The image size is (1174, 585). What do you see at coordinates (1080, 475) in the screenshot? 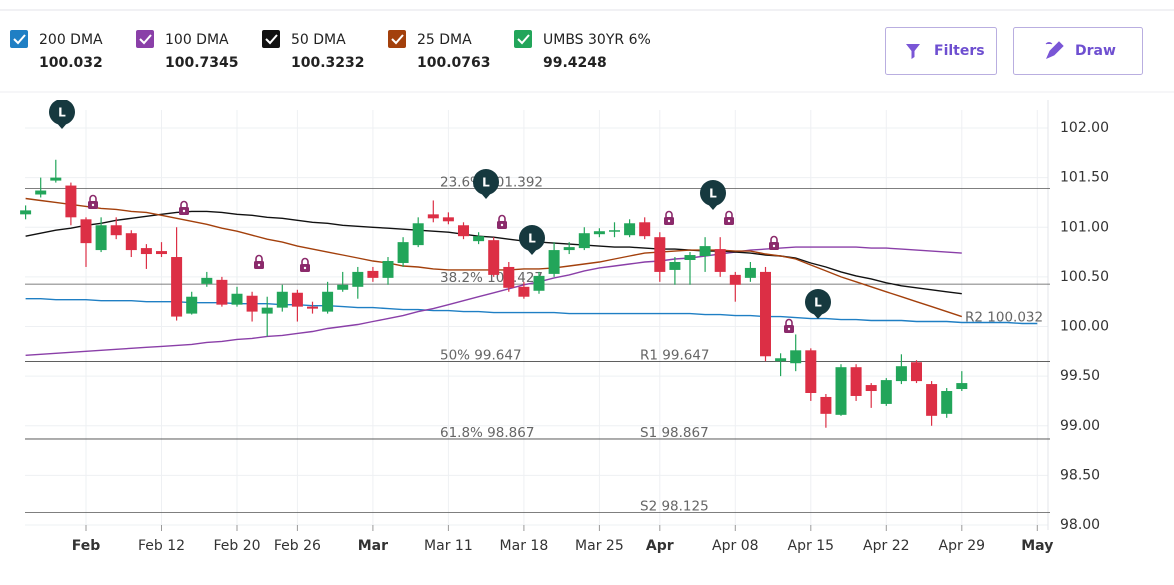
I see `y-tick-label: 98.50` at bounding box center [1080, 475].